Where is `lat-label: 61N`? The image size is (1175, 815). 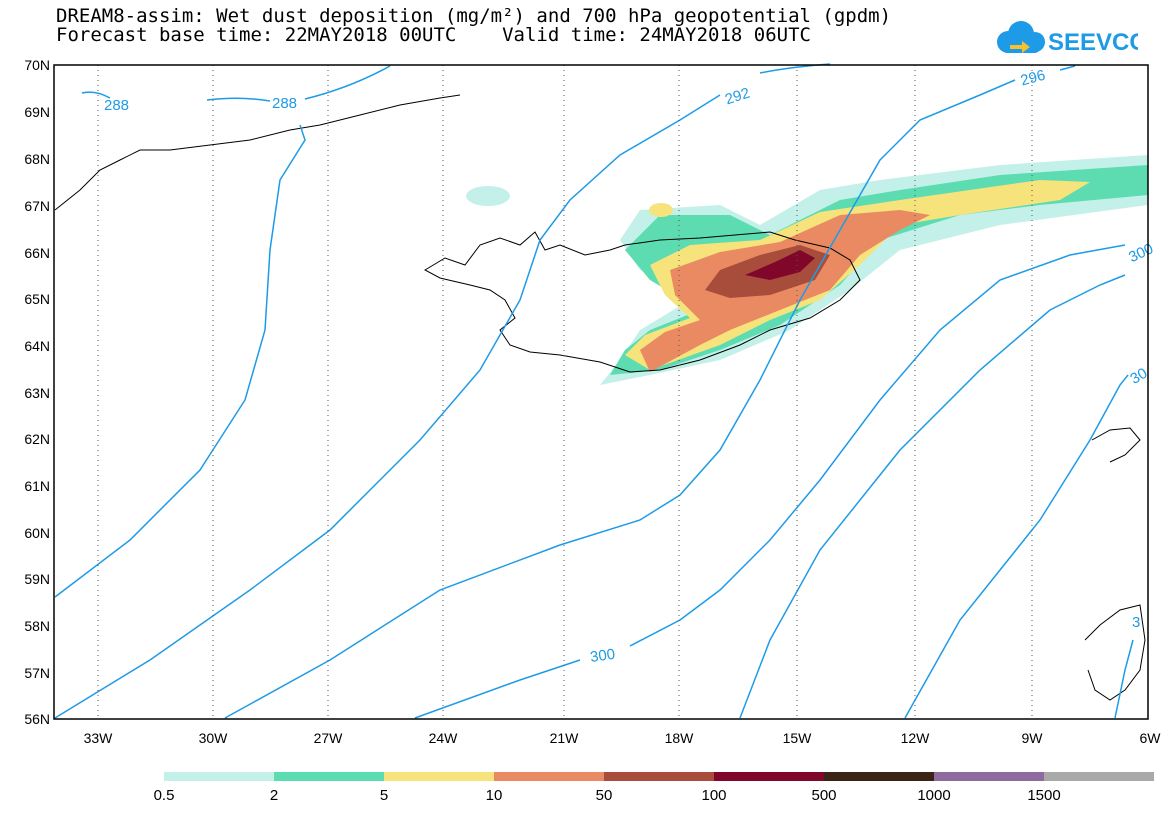 lat-label: 61N is located at coordinates (37, 486).